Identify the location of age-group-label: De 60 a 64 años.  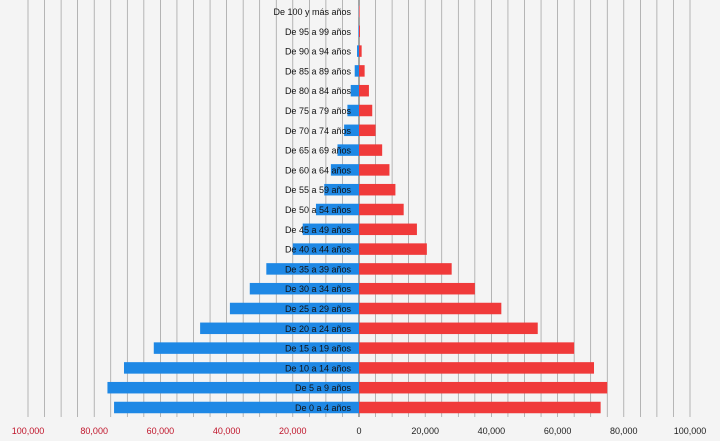
(318, 170).